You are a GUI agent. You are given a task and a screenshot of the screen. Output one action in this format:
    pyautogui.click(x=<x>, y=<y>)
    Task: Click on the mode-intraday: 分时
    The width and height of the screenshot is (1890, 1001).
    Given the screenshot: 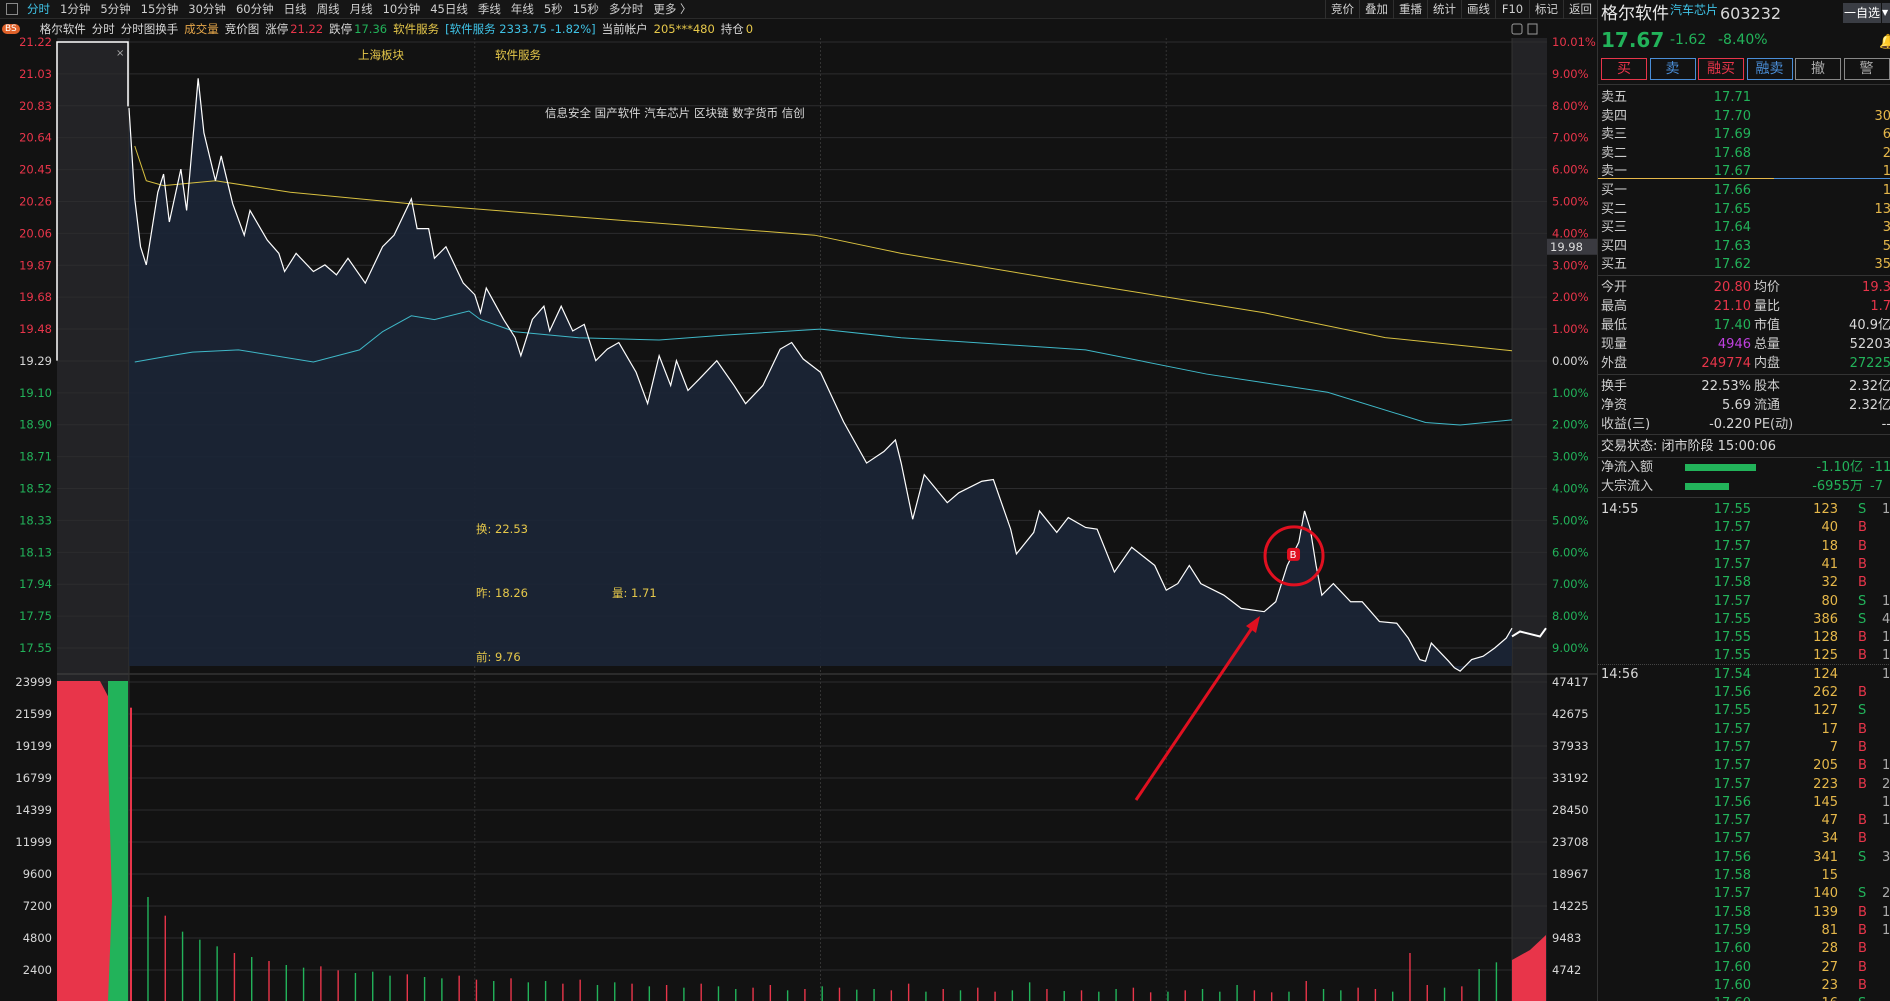 What is the action you would take?
    pyautogui.click(x=103, y=28)
    